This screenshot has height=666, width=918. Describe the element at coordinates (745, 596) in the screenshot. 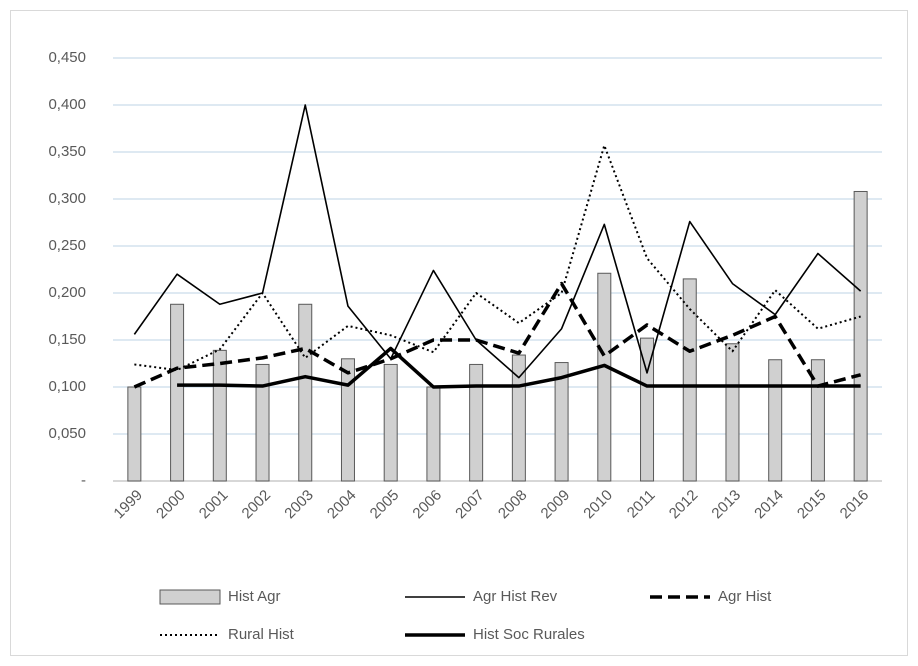

I see `legend-label: Agr Hist` at that location.